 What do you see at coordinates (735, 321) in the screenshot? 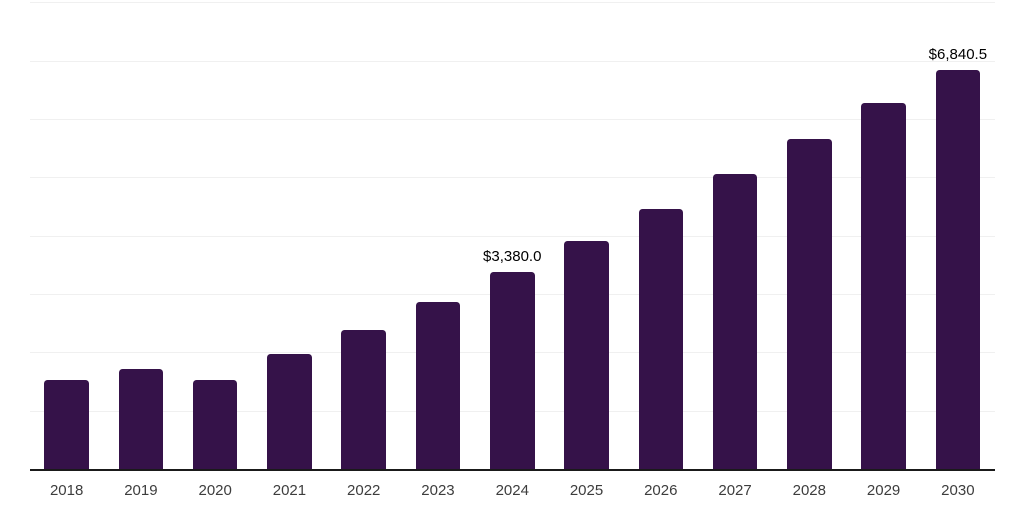
I see `bar-2027` at bounding box center [735, 321].